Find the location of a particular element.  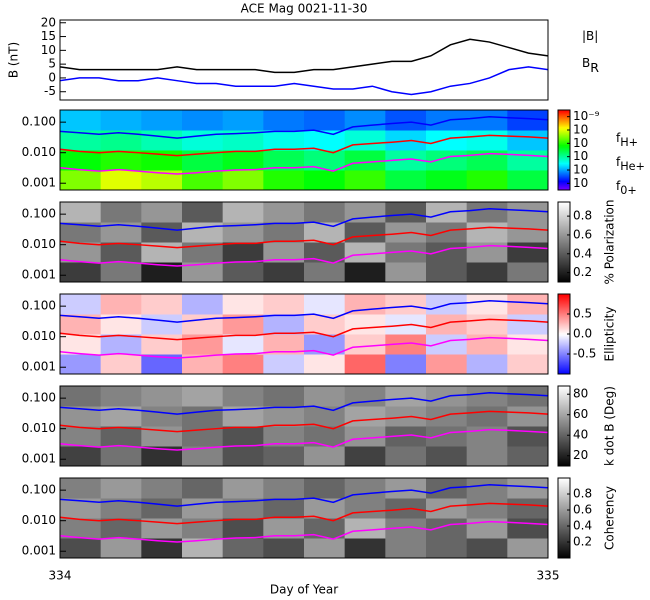

colorbar-tick-label: 0.2 is located at coordinates (582, 272).